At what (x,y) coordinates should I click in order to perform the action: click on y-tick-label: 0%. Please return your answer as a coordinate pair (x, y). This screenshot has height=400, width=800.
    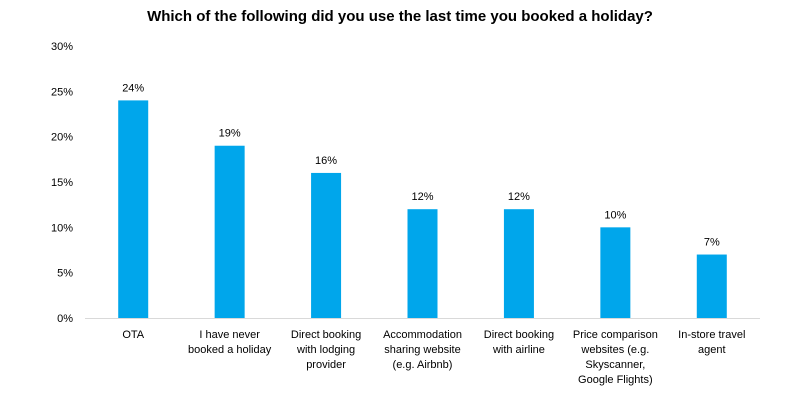
    Looking at the image, I should click on (65, 319).